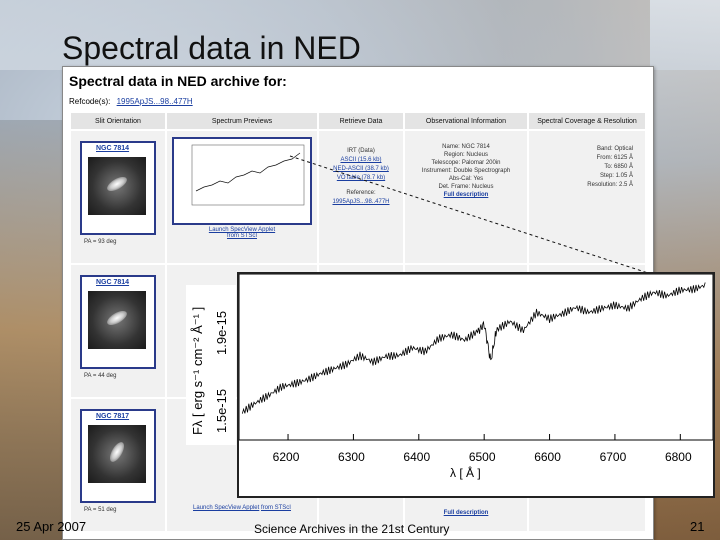  Describe the element at coordinates (100, 510) in the screenshot. I see `position-angle: PA = 51 deg` at that location.